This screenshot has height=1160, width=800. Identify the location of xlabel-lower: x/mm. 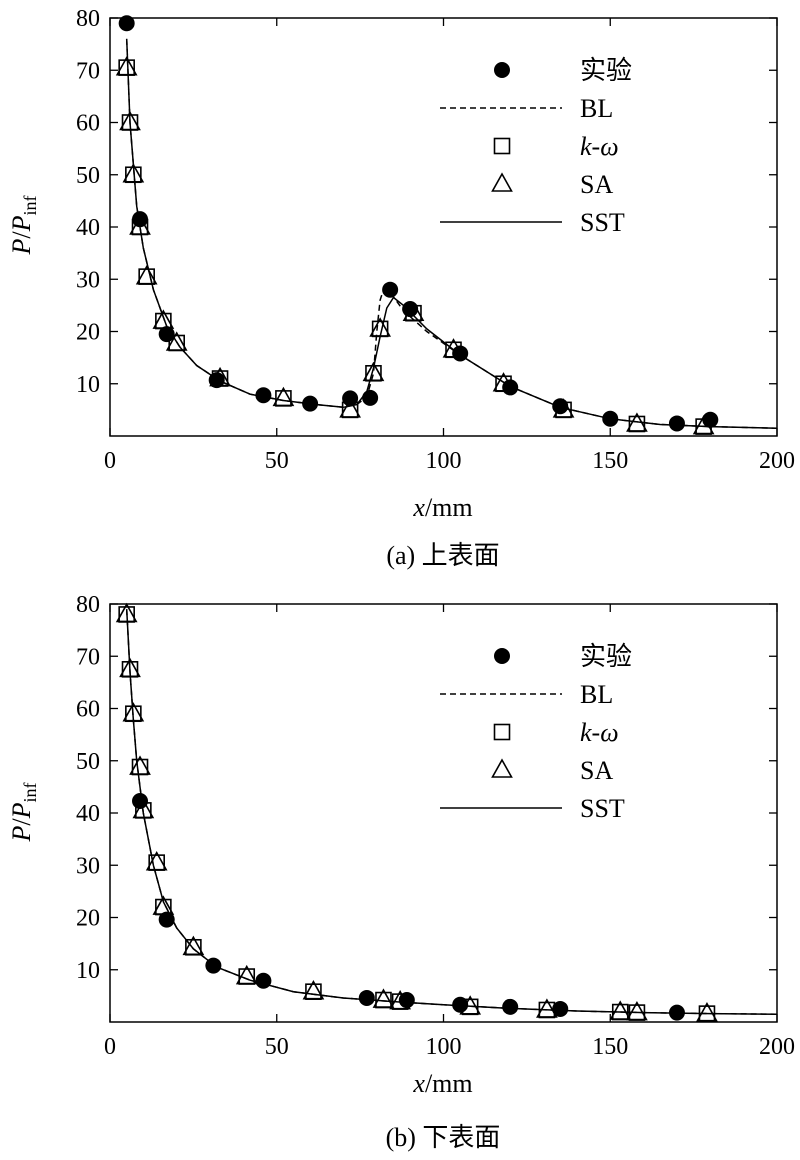
(442, 1083).